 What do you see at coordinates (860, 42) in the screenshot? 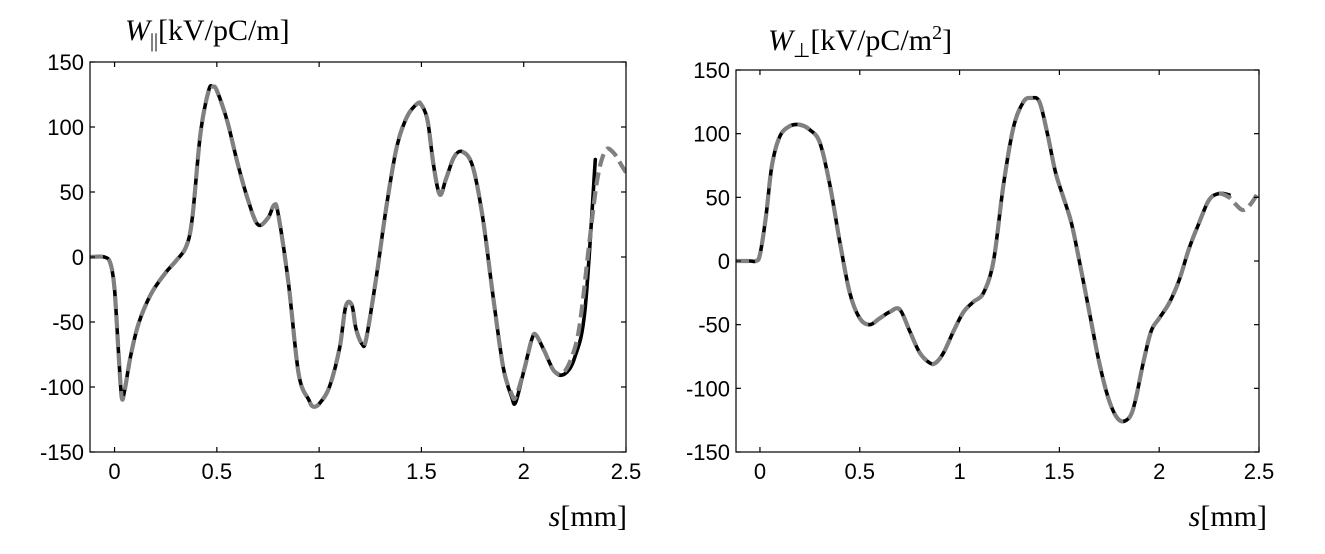
I see `y-axis-label: W⊥[kV/pC/m2]` at bounding box center [860, 42].